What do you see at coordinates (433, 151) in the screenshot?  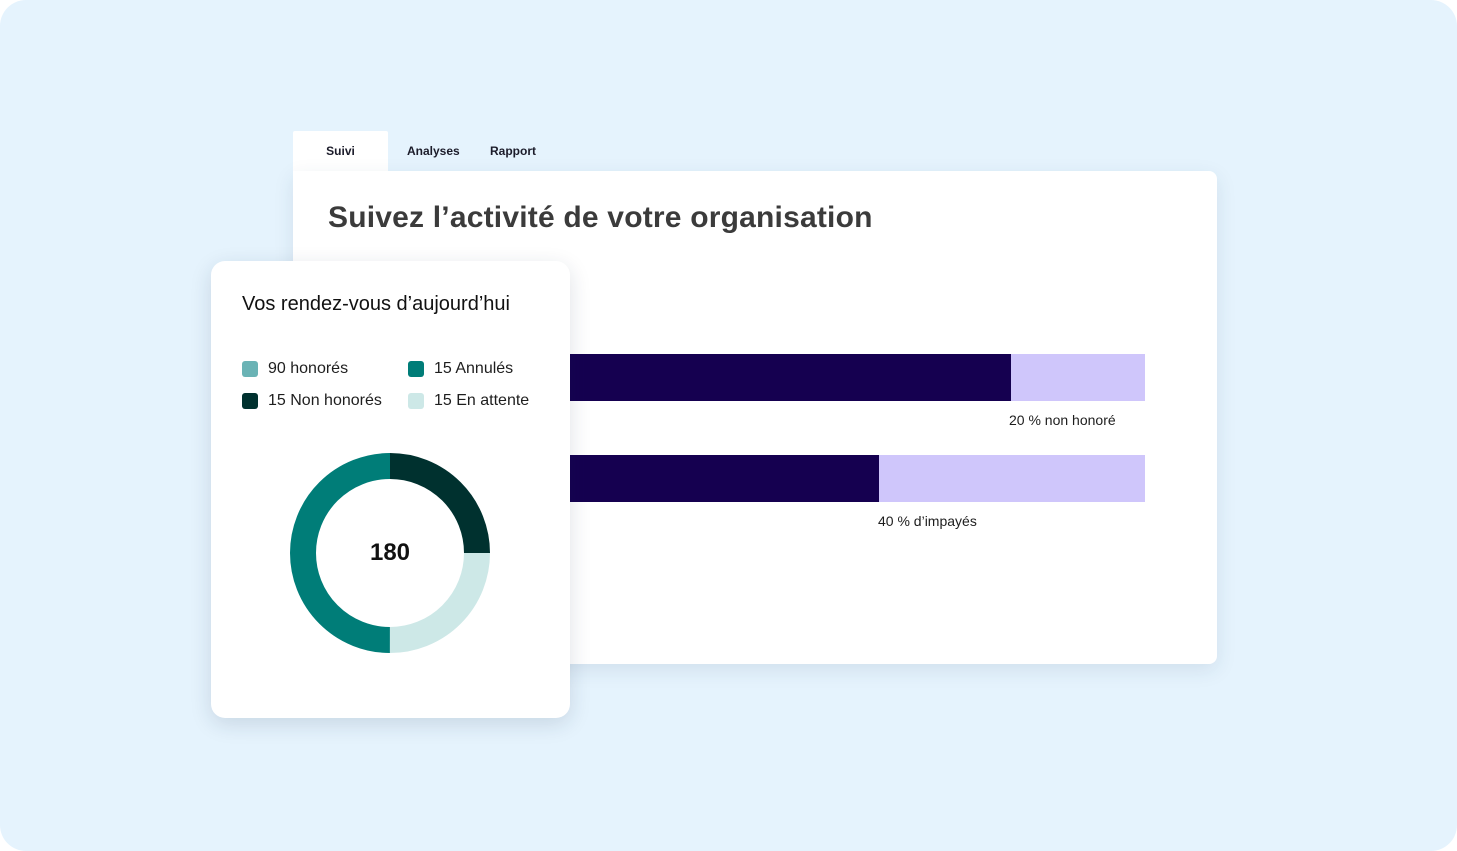 I see `tab-analyses: Analyses` at bounding box center [433, 151].